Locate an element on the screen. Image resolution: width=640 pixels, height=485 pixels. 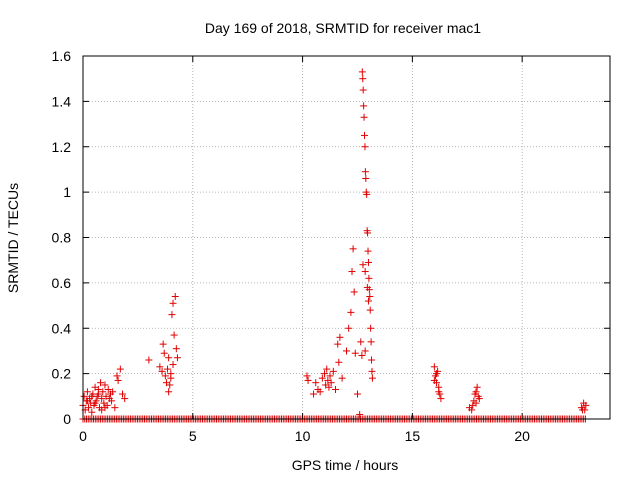
x-axis-label: GPS time / hours is located at coordinates (345, 465).